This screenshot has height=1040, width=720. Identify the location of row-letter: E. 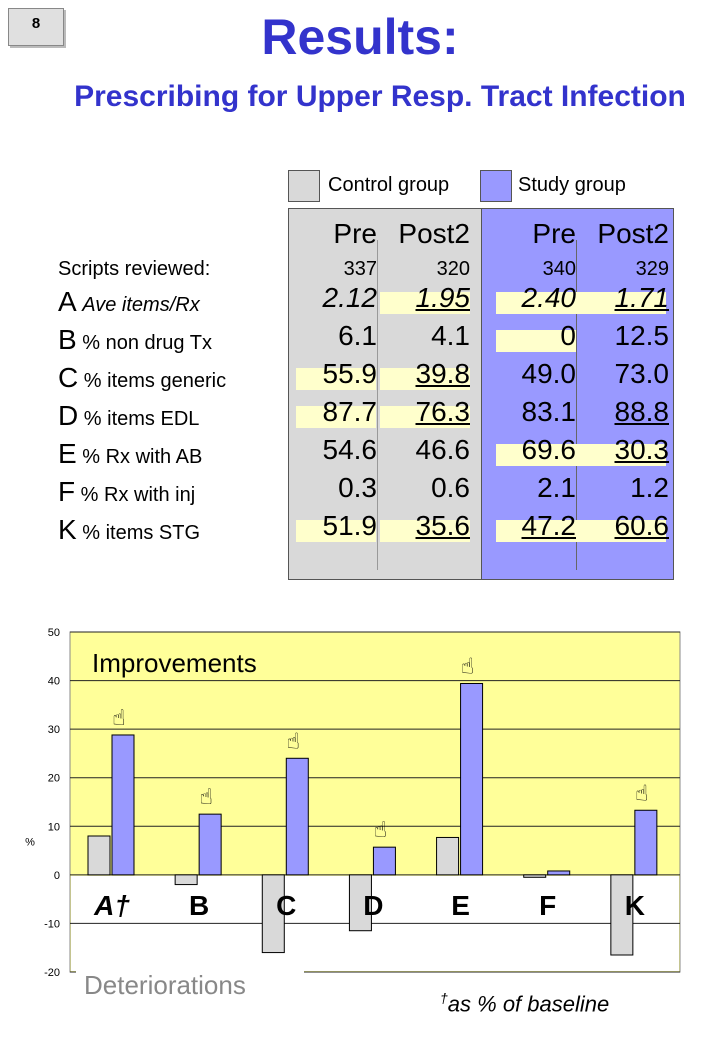
(67, 453).